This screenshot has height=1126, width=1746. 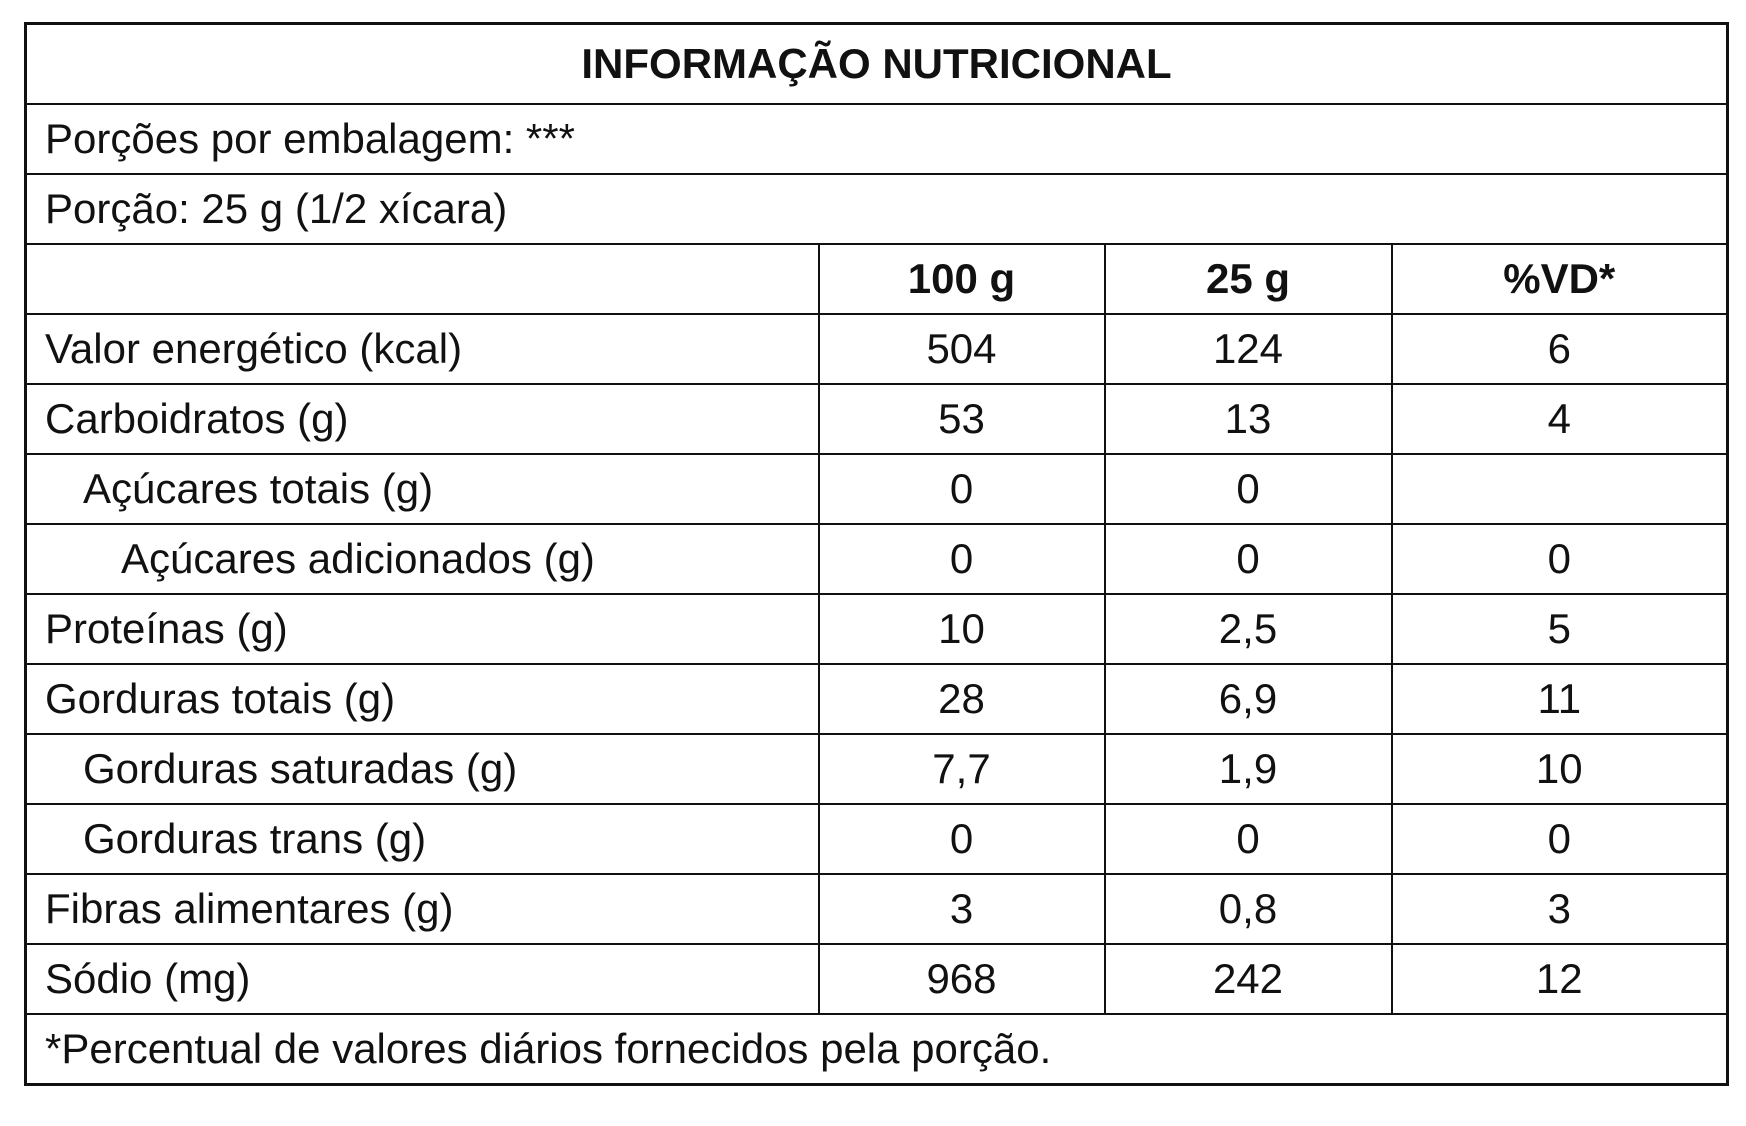 I want to click on nutrient-label: Sódio (mg), so click(x=422, y=979).